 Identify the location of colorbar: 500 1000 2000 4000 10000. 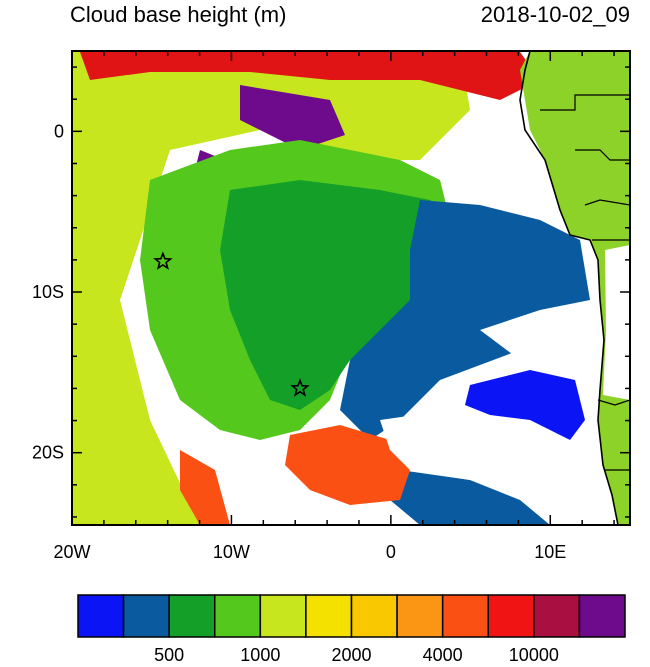
(351, 629).